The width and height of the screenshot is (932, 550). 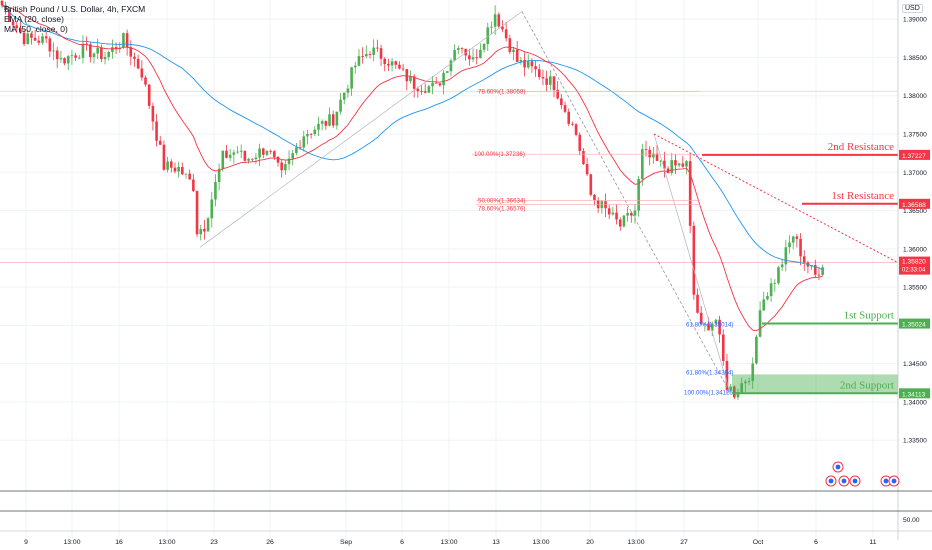 What do you see at coordinates (915, 249) in the screenshot?
I see `price-tick: 1.36000` at bounding box center [915, 249].